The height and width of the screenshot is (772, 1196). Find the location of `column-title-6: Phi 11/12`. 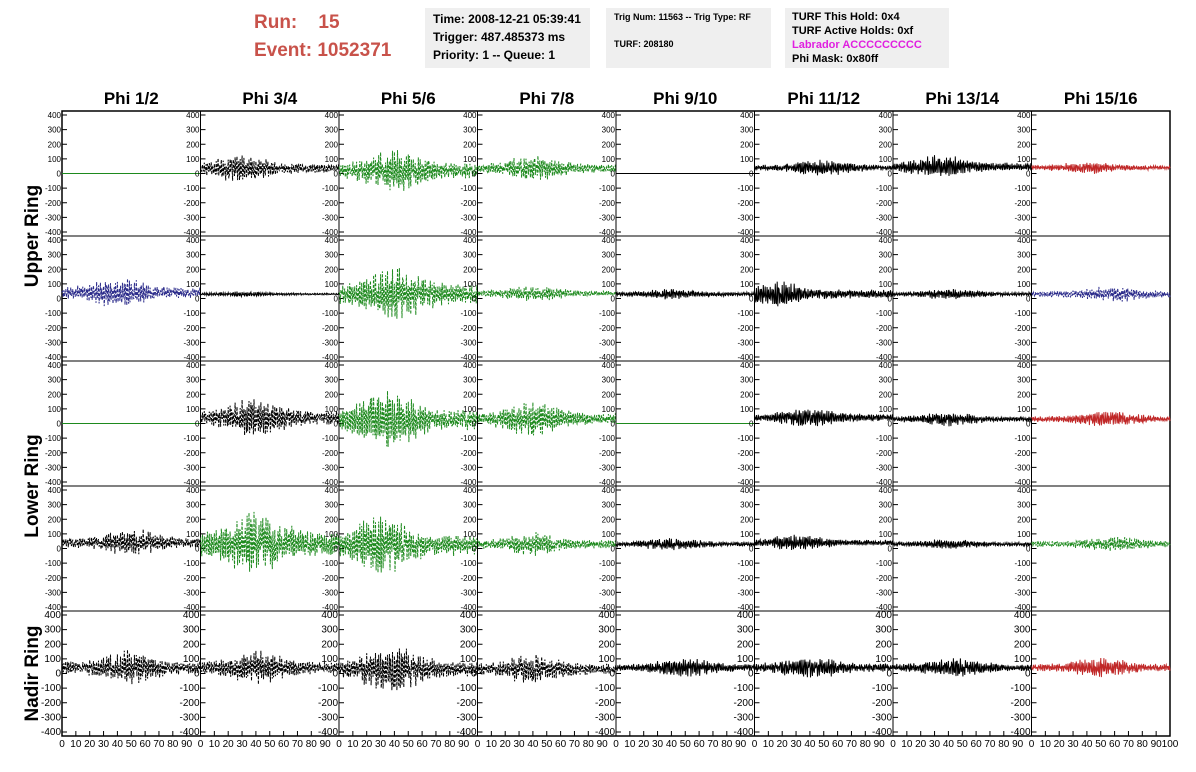

column-title-6: Phi 11/12 is located at coordinates (823, 98).